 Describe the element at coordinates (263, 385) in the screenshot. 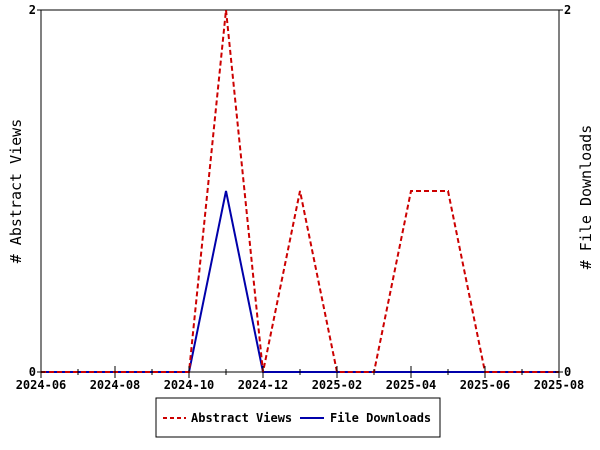

I see `x-tick-label: 2024-12` at that location.